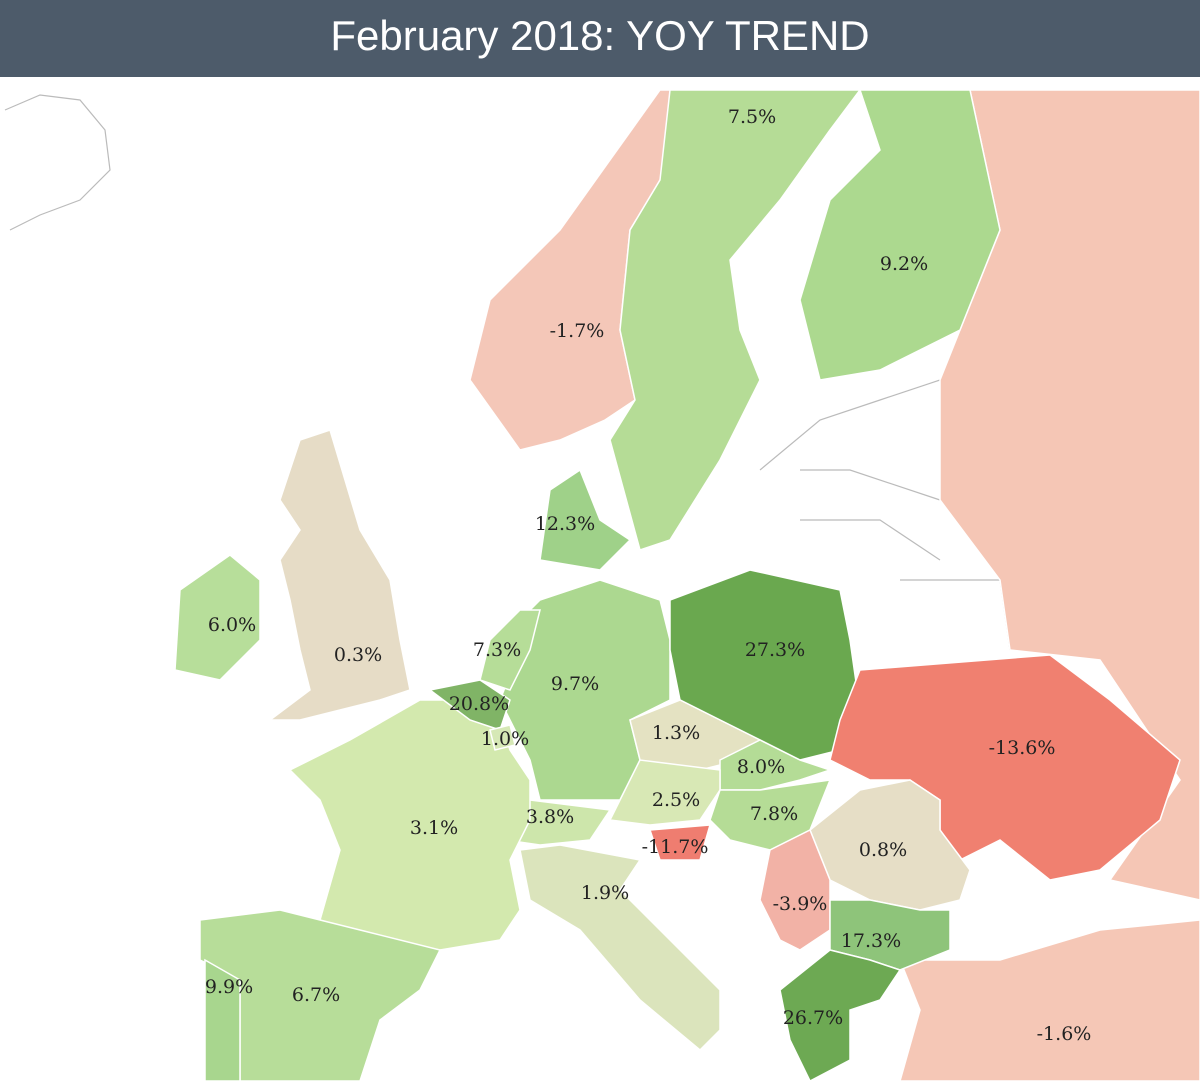  What do you see at coordinates (904, 264) in the screenshot?
I see `region-label: 9.2%` at bounding box center [904, 264].